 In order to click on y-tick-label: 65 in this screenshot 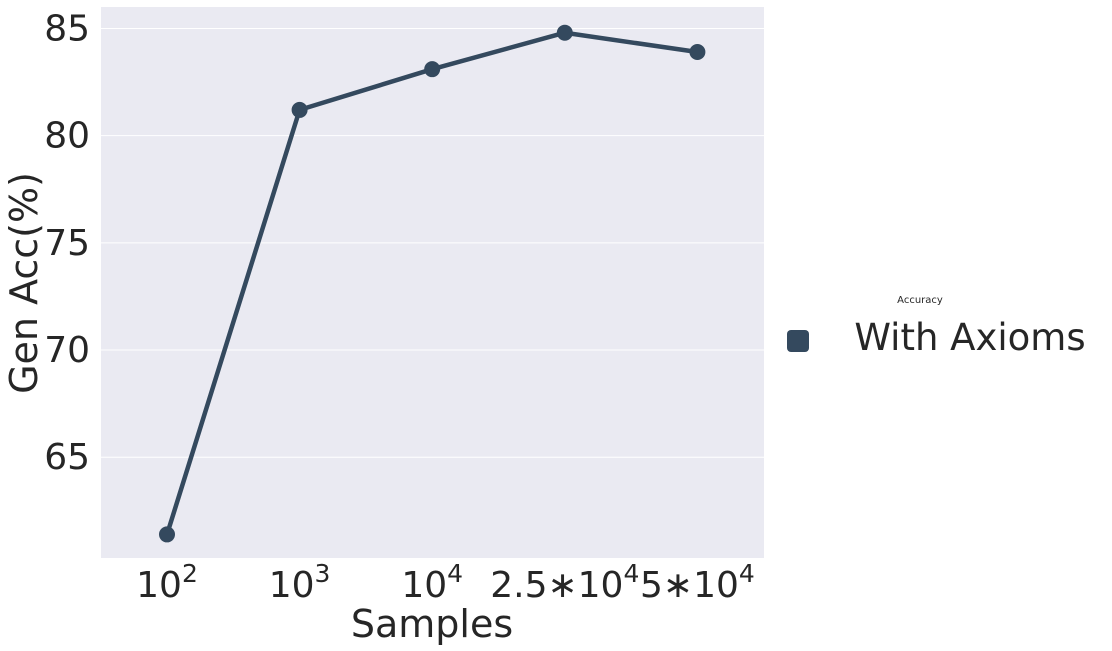, I will do `click(67, 457)`.